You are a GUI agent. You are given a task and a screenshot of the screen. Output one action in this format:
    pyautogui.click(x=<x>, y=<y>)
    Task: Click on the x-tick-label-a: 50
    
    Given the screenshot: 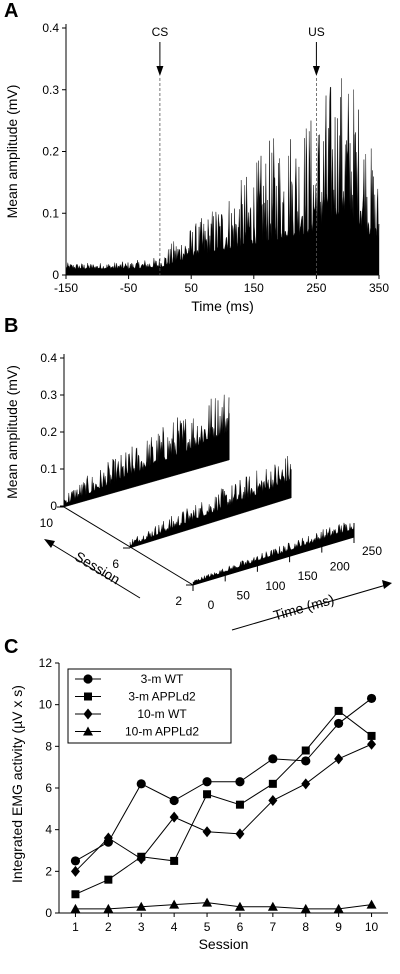 What is the action you would take?
    pyautogui.click(x=192, y=288)
    